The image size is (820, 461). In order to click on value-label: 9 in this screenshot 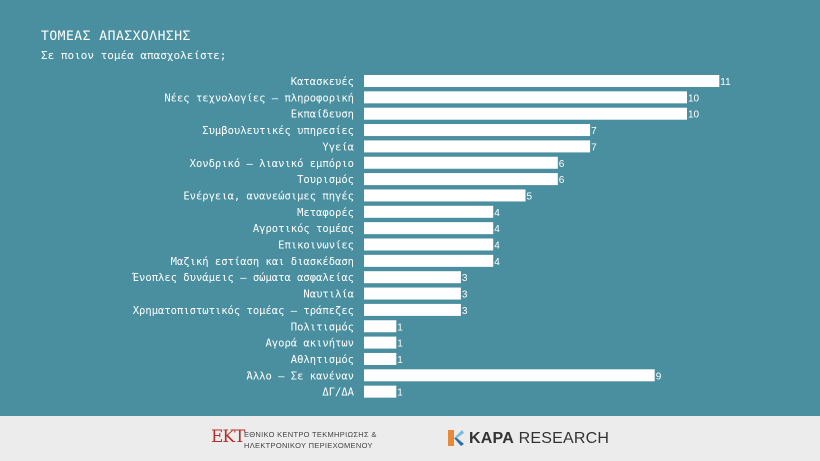, I will do `click(659, 376)`.